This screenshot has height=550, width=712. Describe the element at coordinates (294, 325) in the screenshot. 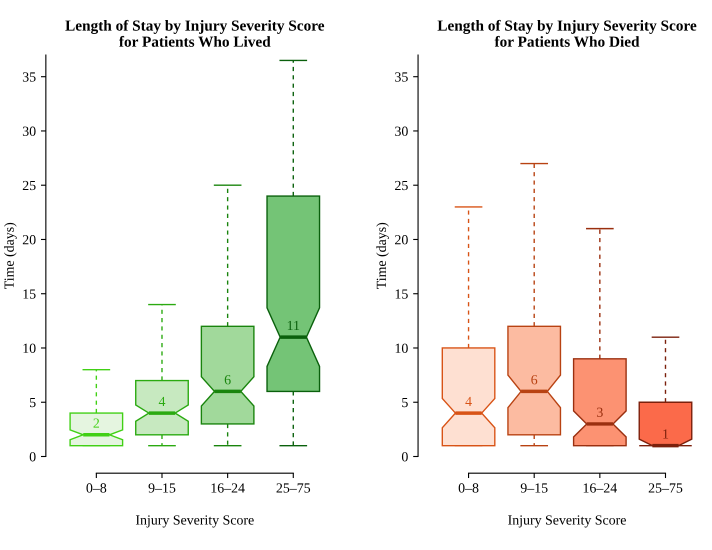

I see `text: 11` at that location.